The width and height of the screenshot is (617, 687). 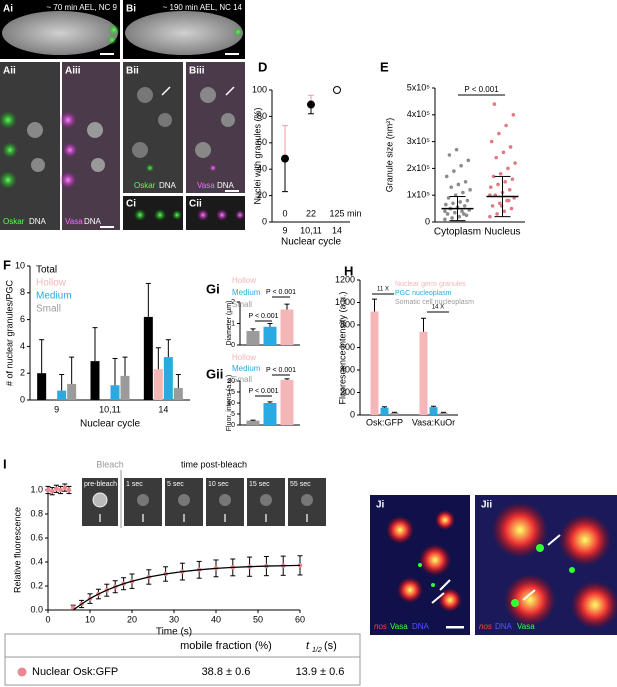 I want to click on table-header: (s), so click(x=330, y=646).